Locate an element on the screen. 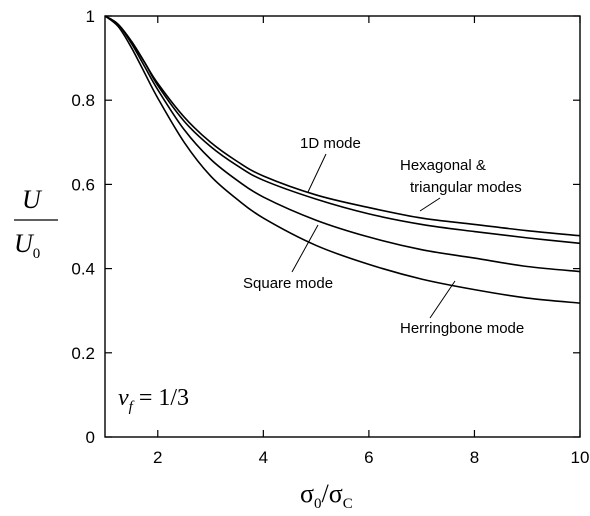 Image resolution: width=590 pixels, height=516 pixels. y-tick-label: 0.6 is located at coordinates (83, 184).